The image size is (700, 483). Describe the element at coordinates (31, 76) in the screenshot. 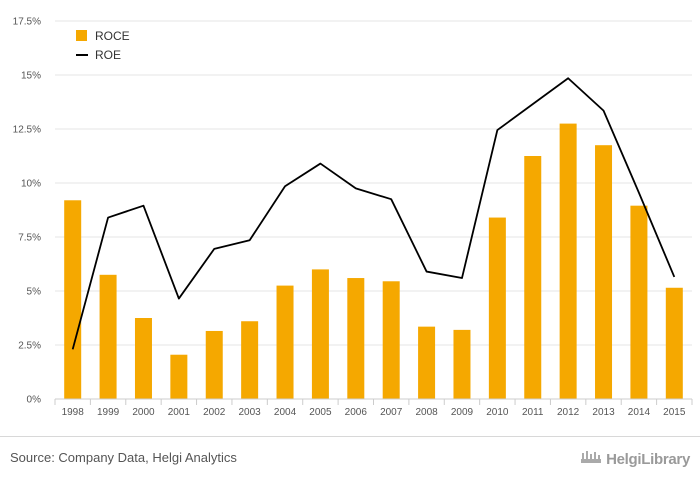

I see `y-tick-label: 15%` at that location.